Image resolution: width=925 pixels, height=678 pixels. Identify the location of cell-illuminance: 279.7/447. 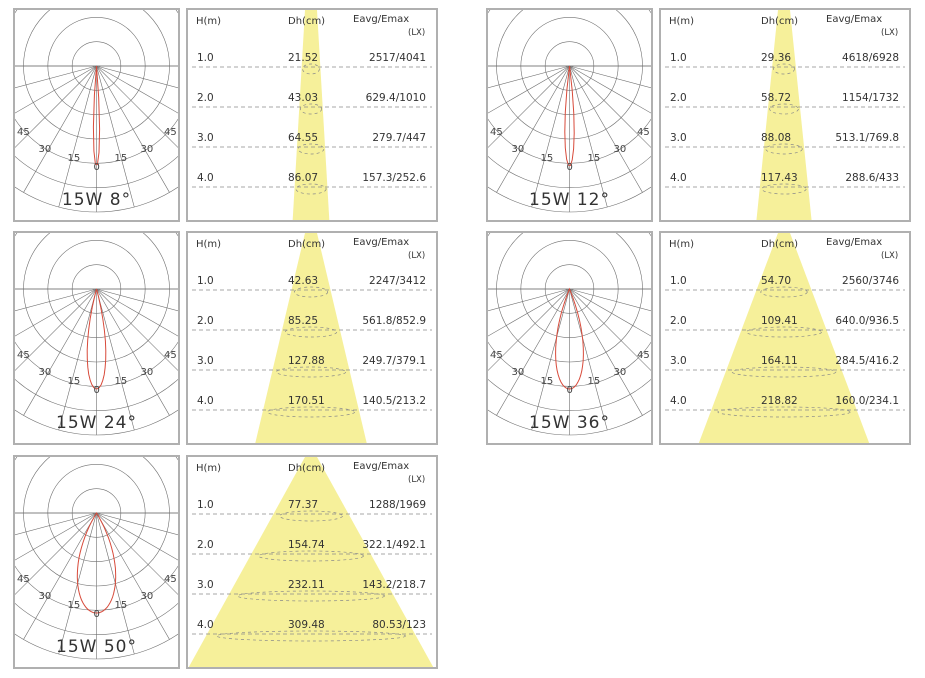
(399, 138).